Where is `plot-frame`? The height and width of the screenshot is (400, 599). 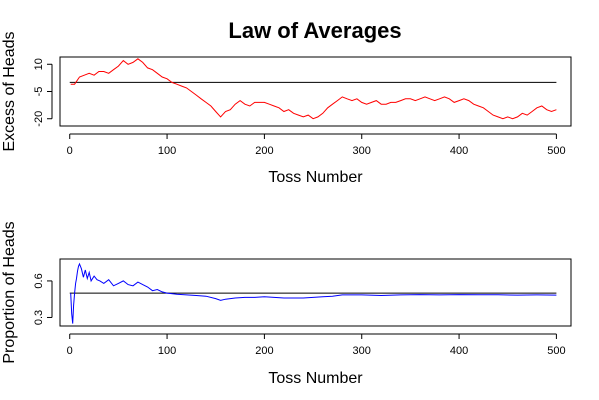 plot-frame is located at coordinates (315, 292).